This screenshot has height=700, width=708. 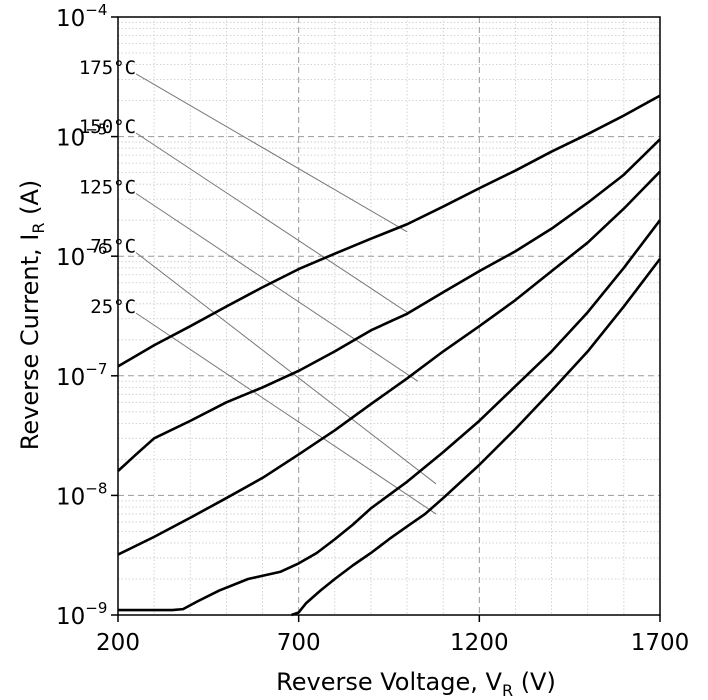 What do you see at coordinates (113, 247) in the screenshot?
I see `series-label: 75°C` at bounding box center [113, 247].